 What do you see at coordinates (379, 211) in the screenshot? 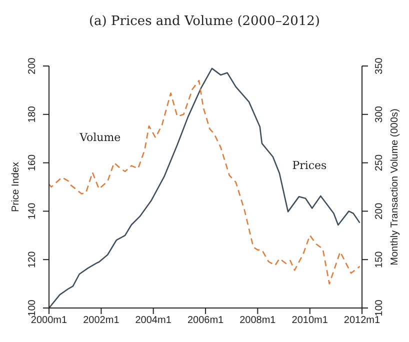
I see `y2-tick-label: 200` at bounding box center [379, 211].